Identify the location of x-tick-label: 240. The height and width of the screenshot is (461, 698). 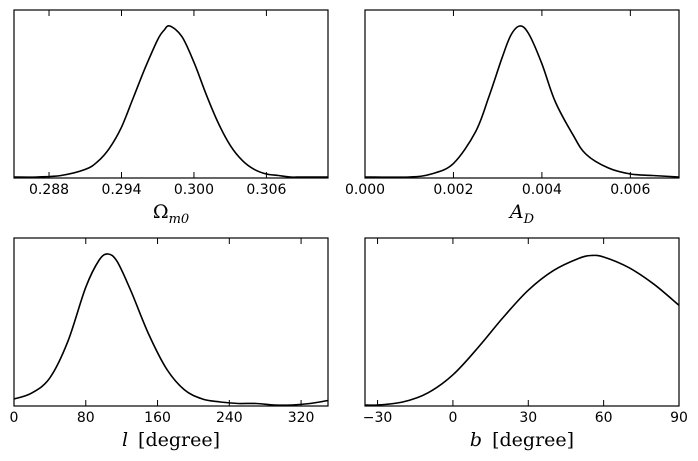
(229, 418).